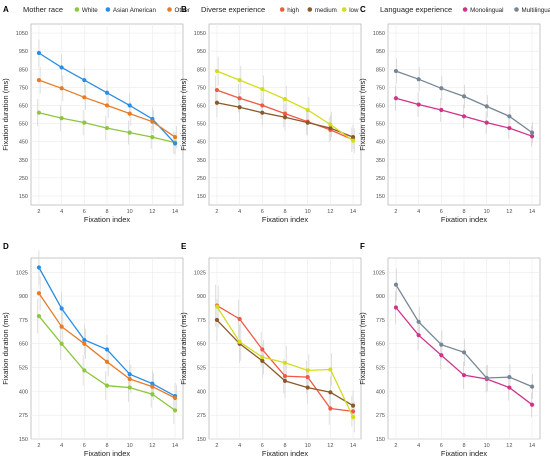  I want to click on x-tick-label: 2, so click(38, 212).